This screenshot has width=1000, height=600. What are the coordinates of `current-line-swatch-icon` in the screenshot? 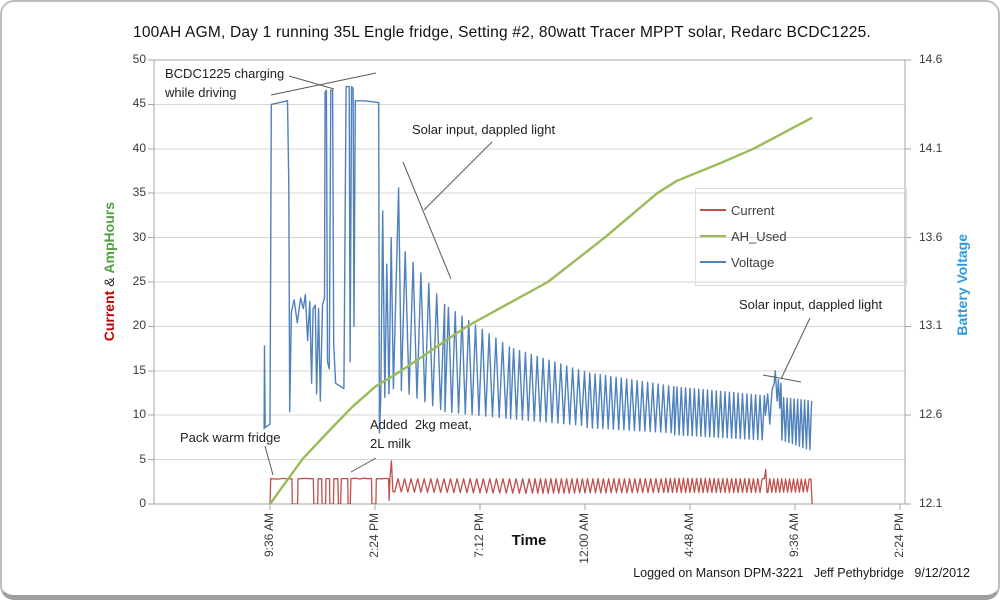 It's located at (713, 210).